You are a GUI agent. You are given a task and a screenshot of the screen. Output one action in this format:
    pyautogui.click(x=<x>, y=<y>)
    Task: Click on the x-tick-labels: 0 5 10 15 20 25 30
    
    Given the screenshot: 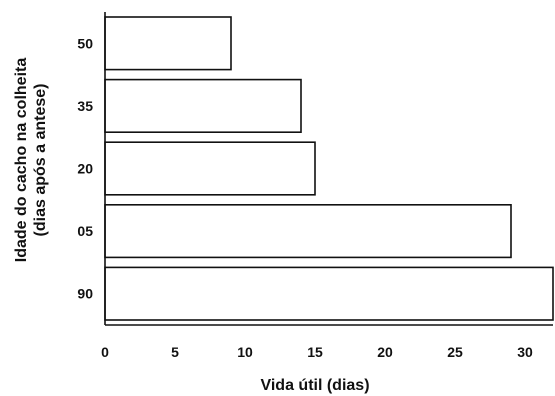 What is the action you would take?
    pyautogui.click(x=317, y=352)
    